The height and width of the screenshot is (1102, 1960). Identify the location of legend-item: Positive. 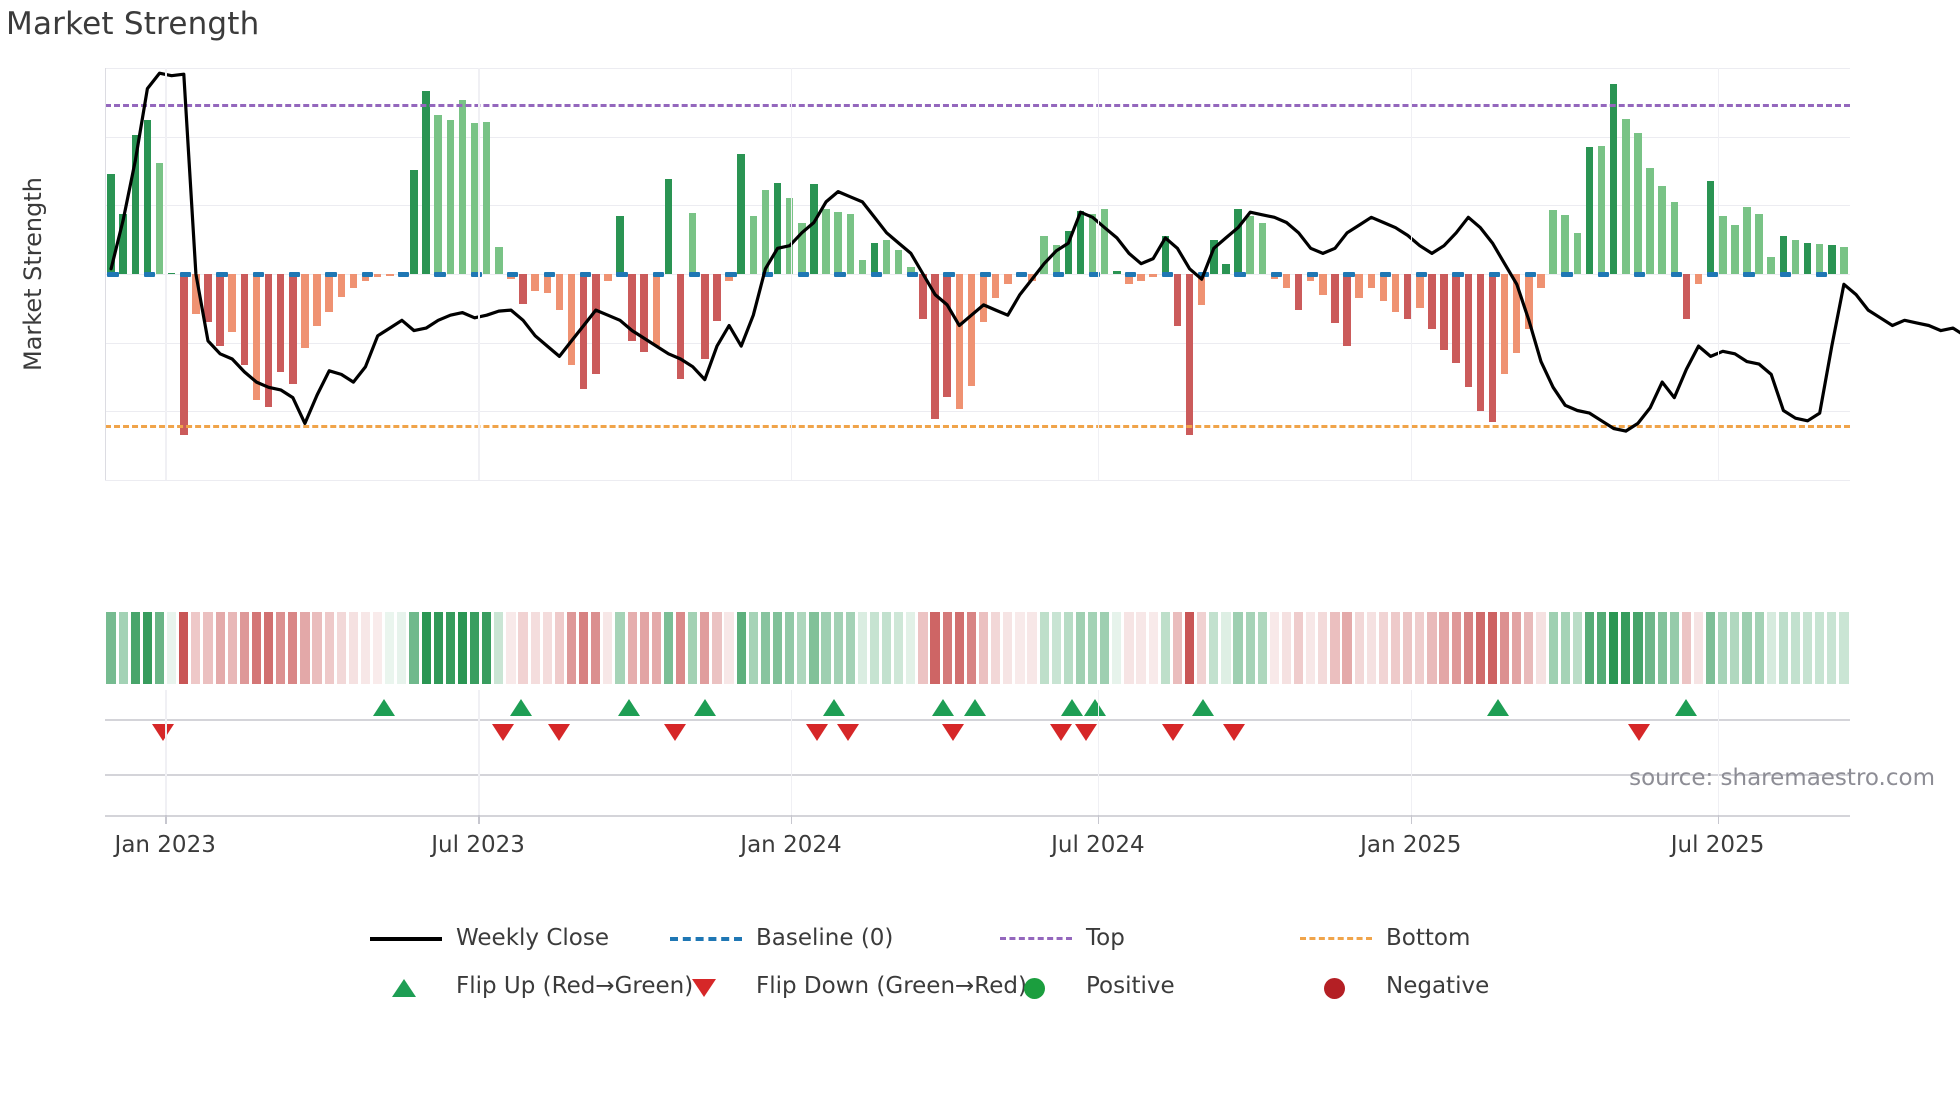
(1150, 986).